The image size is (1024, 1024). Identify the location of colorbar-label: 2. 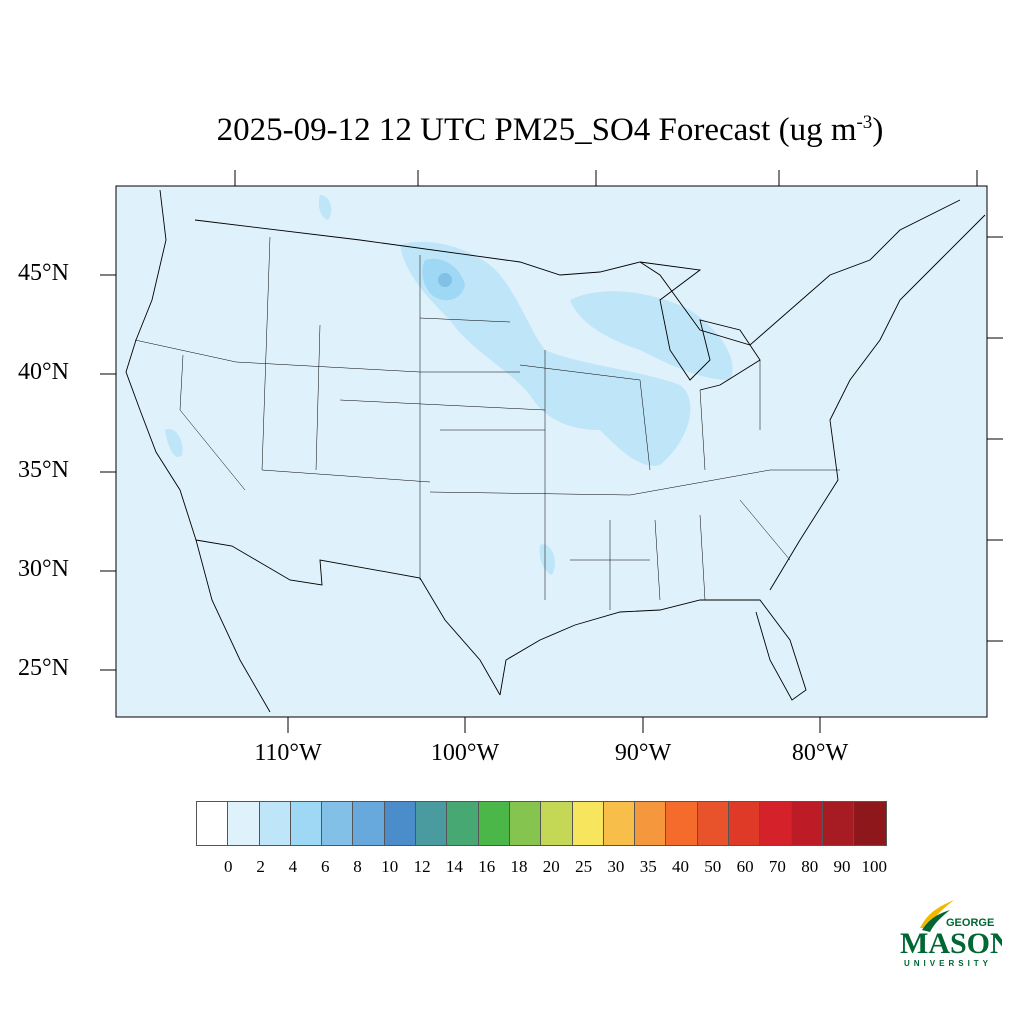
(260, 866).